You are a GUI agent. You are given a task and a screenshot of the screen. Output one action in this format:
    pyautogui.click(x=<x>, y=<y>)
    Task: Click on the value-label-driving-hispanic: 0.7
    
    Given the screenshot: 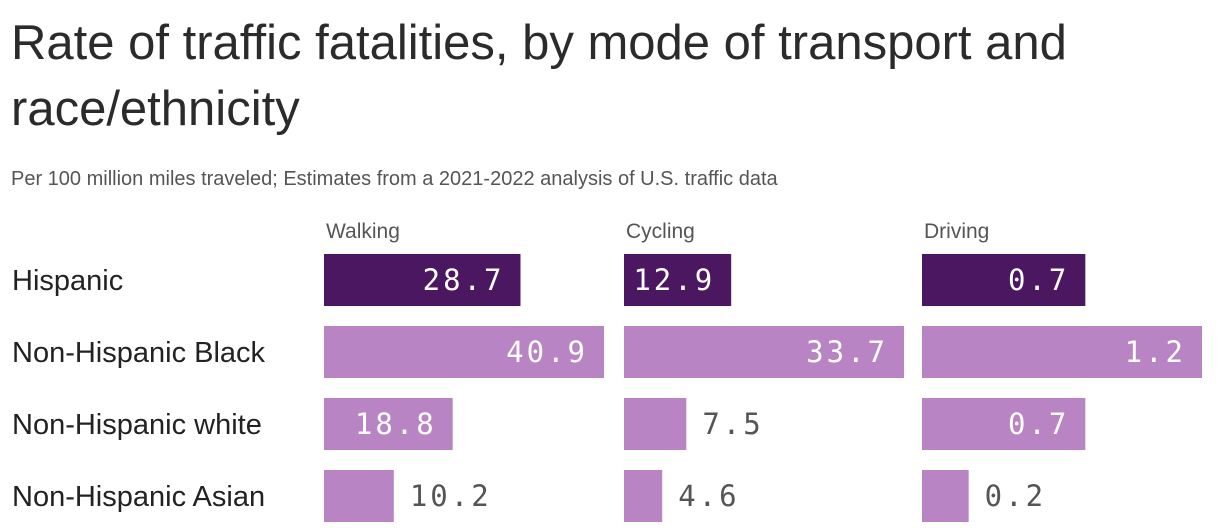 What is the action you would take?
    pyautogui.click(x=1038, y=280)
    